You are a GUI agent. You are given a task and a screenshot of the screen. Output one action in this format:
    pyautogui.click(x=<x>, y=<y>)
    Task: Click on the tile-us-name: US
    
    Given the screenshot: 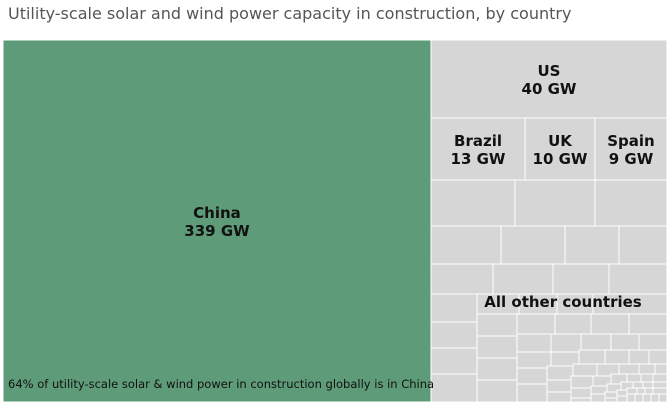 What is the action you would take?
    pyautogui.click(x=549, y=71)
    